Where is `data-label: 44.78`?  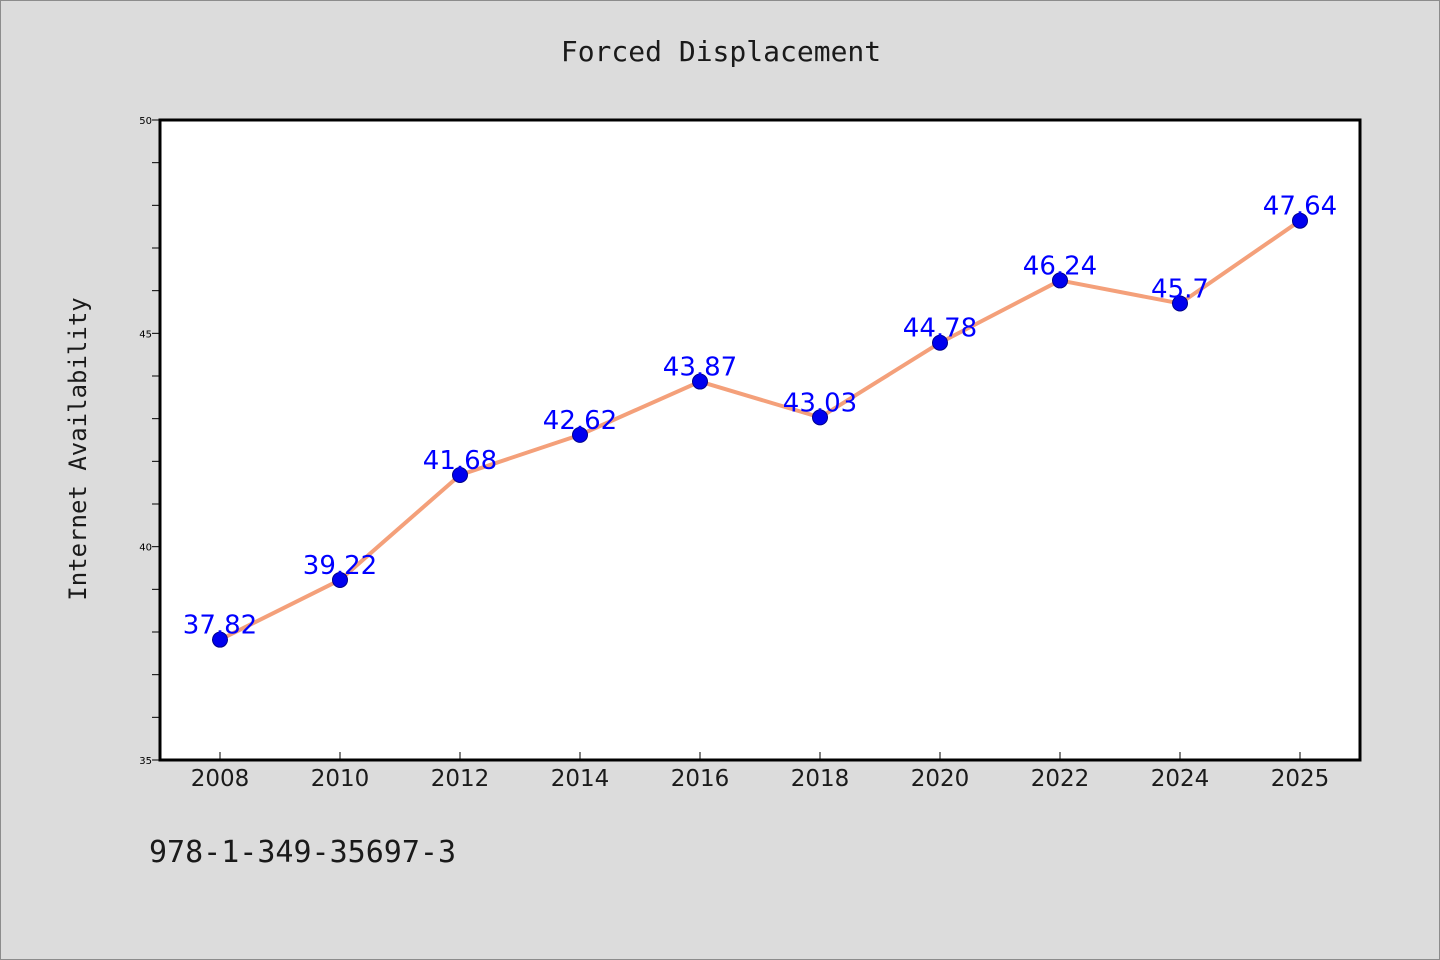
data-label: 44.78 is located at coordinates (940, 329).